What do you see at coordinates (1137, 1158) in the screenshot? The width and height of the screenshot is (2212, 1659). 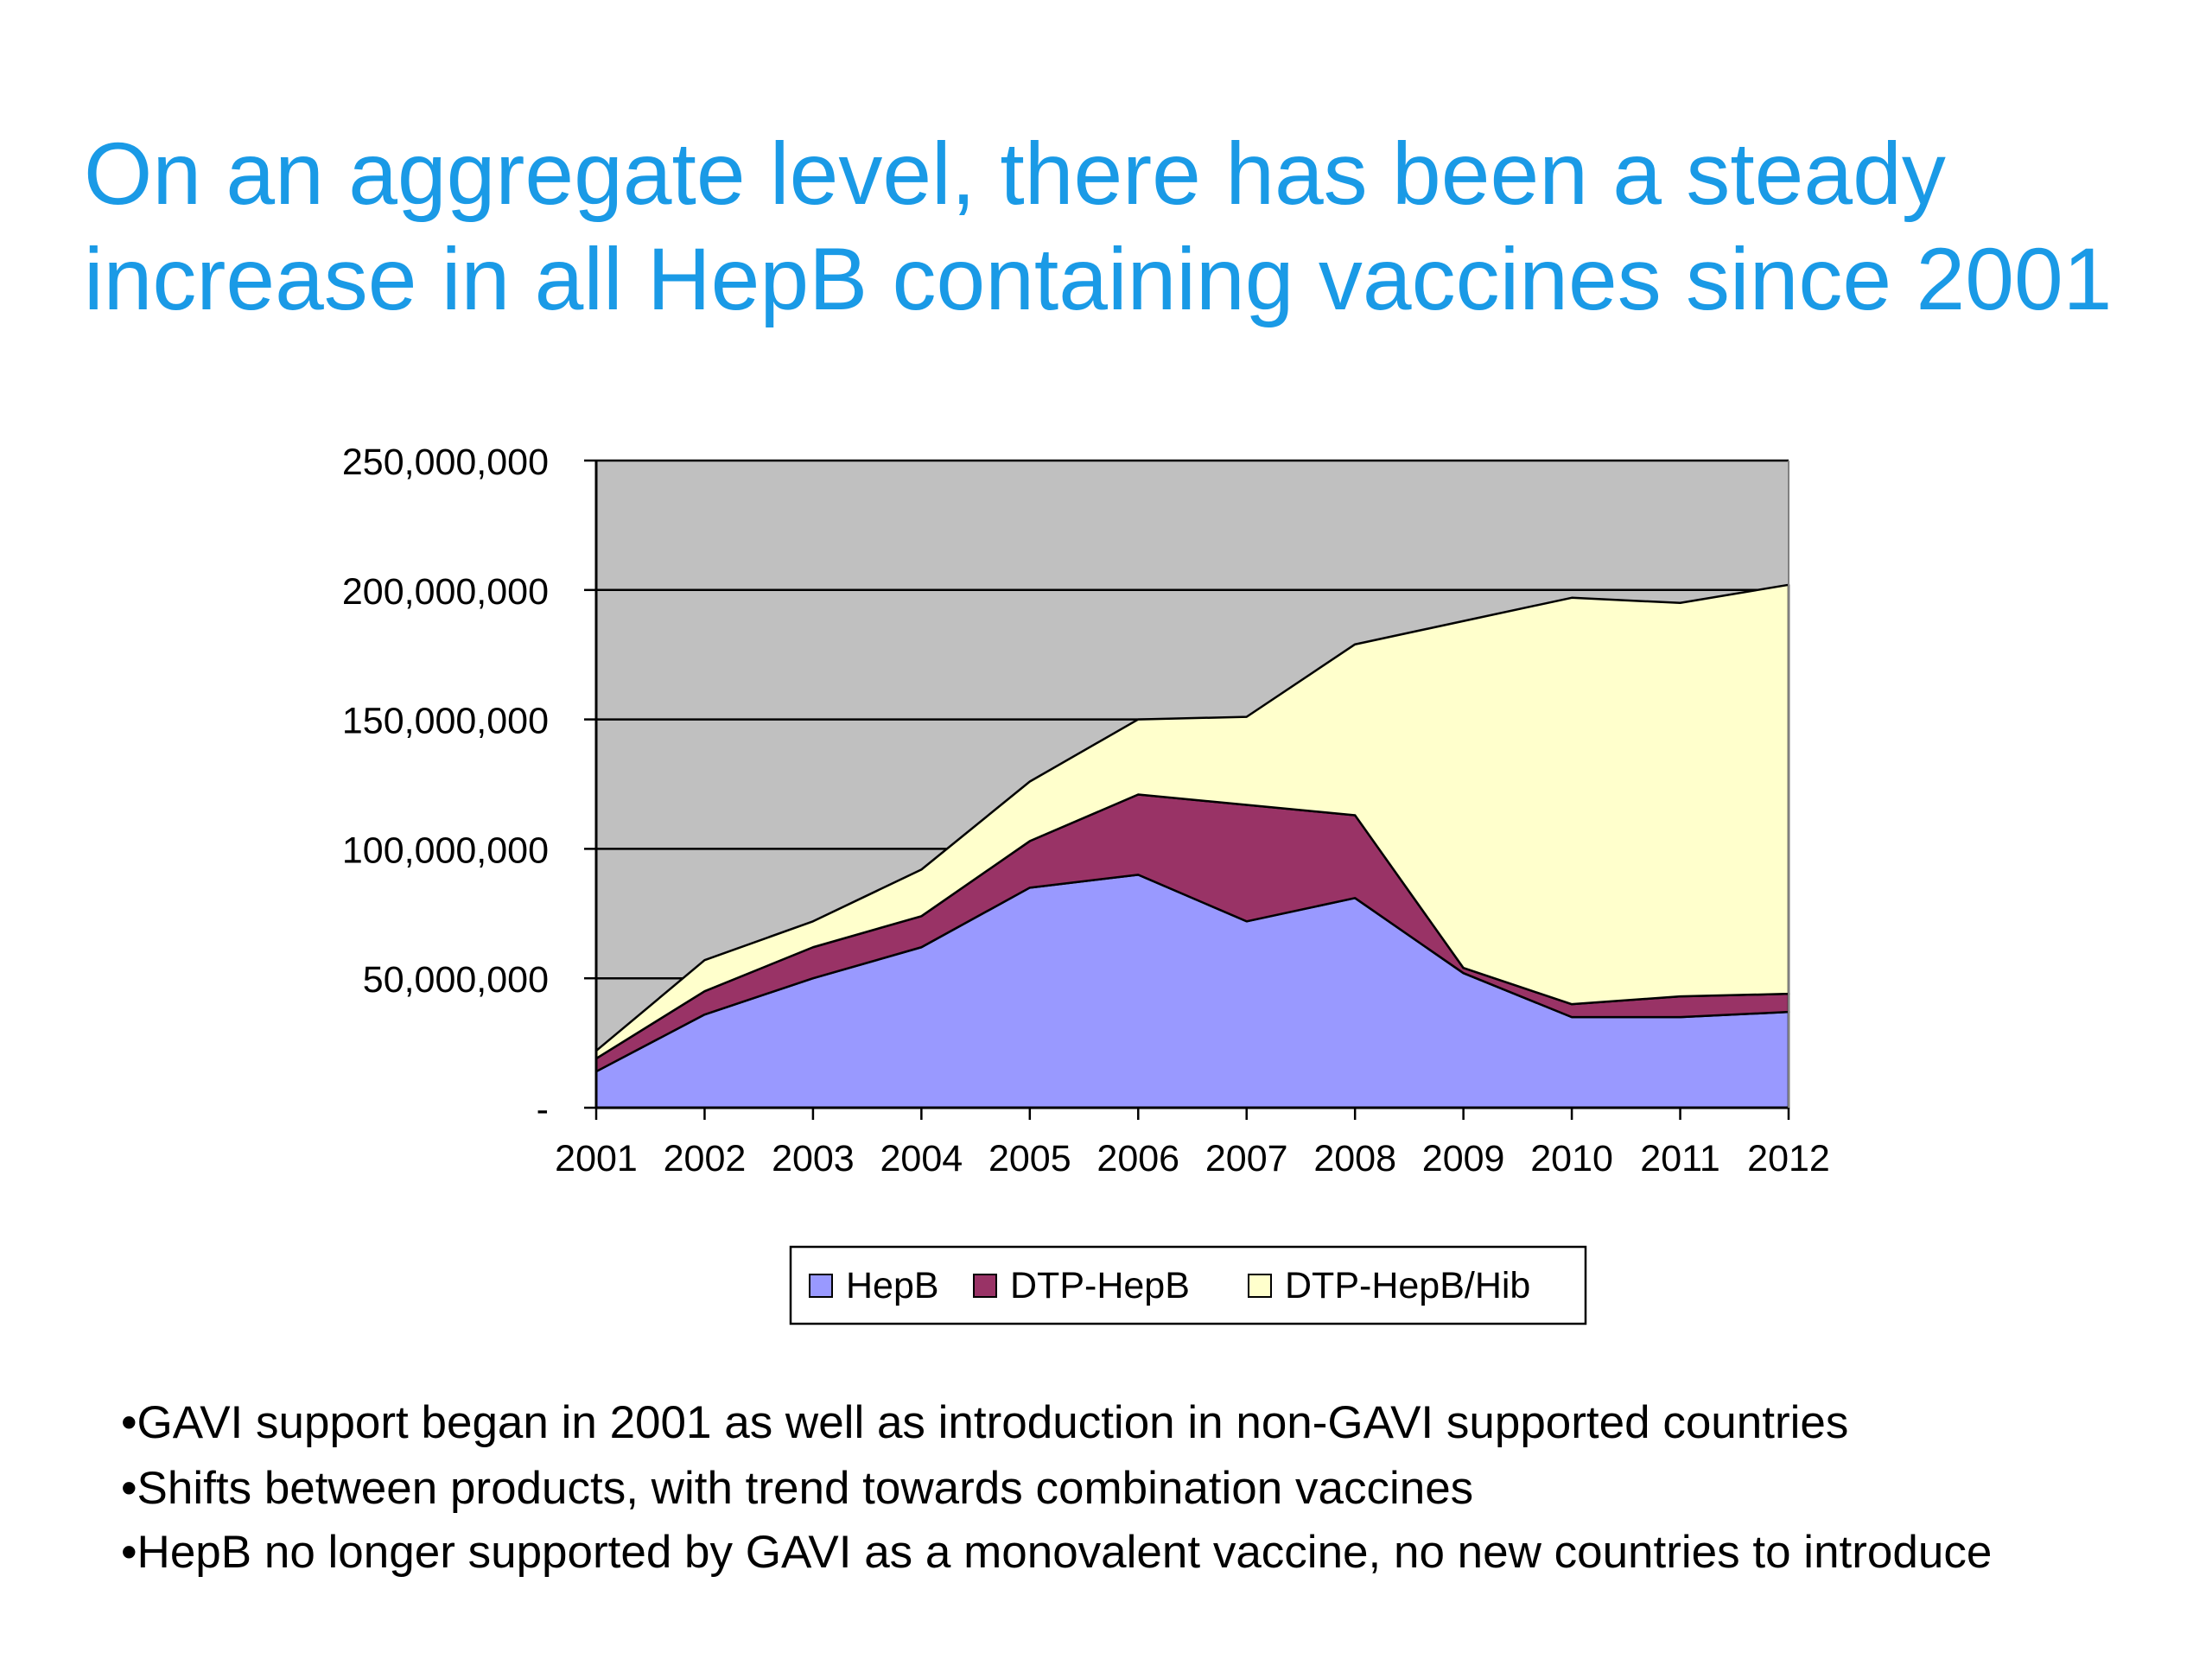 I see `x-tick-label: 2006` at bounding box center [1137, 1158].